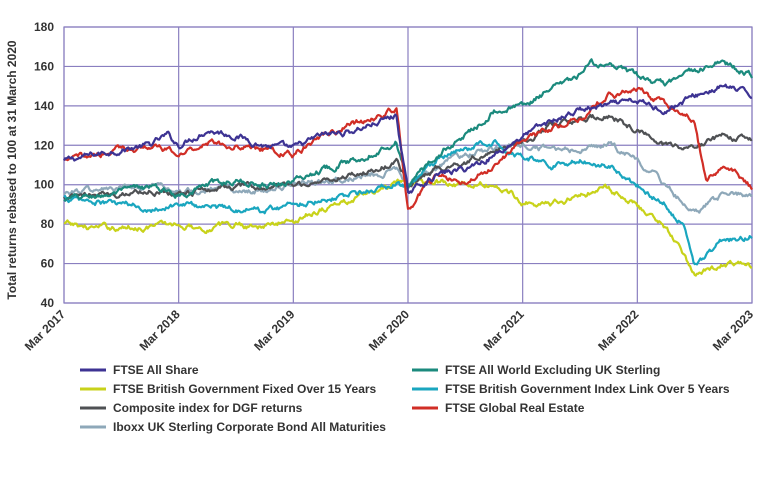  Describe the element at coordinates (618, 330) in the screenshot. I see `x-tick-label: Mar 2022` at that location.